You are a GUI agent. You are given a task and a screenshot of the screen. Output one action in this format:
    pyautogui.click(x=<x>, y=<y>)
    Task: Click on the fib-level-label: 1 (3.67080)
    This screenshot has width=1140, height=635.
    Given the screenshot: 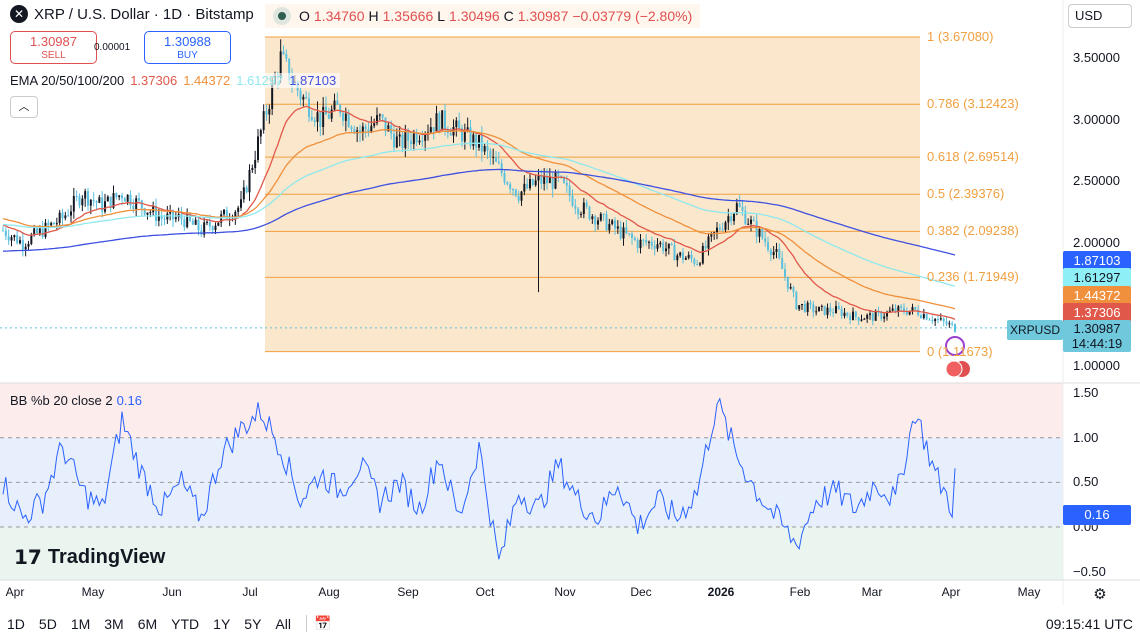 What is the action you would take?
    pyautogui.click(x=960, y=36)
    